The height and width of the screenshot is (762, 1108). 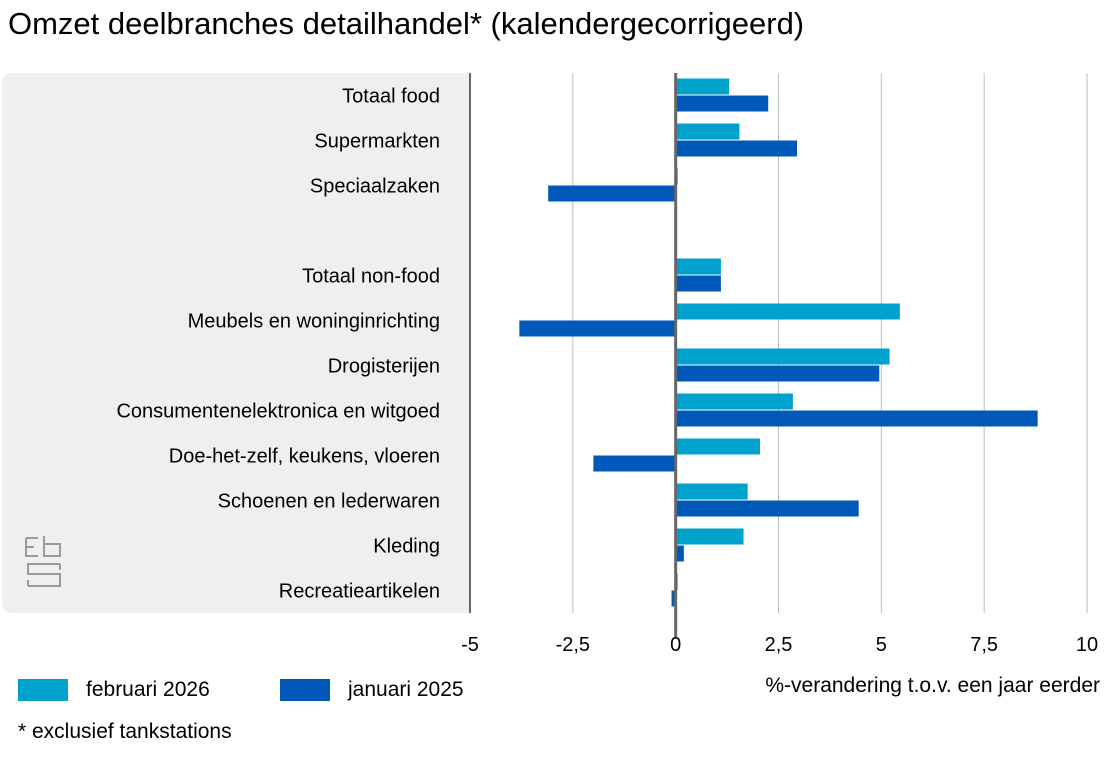 What do you see at coordinates (406, 547) in the screenshot?
I see `category-label: Kleding` at bounding box center [406, 547].